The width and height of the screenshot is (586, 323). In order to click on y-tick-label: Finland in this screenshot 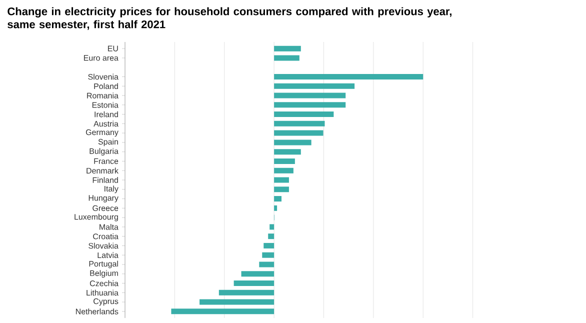, I will do `click(105, 180)`.